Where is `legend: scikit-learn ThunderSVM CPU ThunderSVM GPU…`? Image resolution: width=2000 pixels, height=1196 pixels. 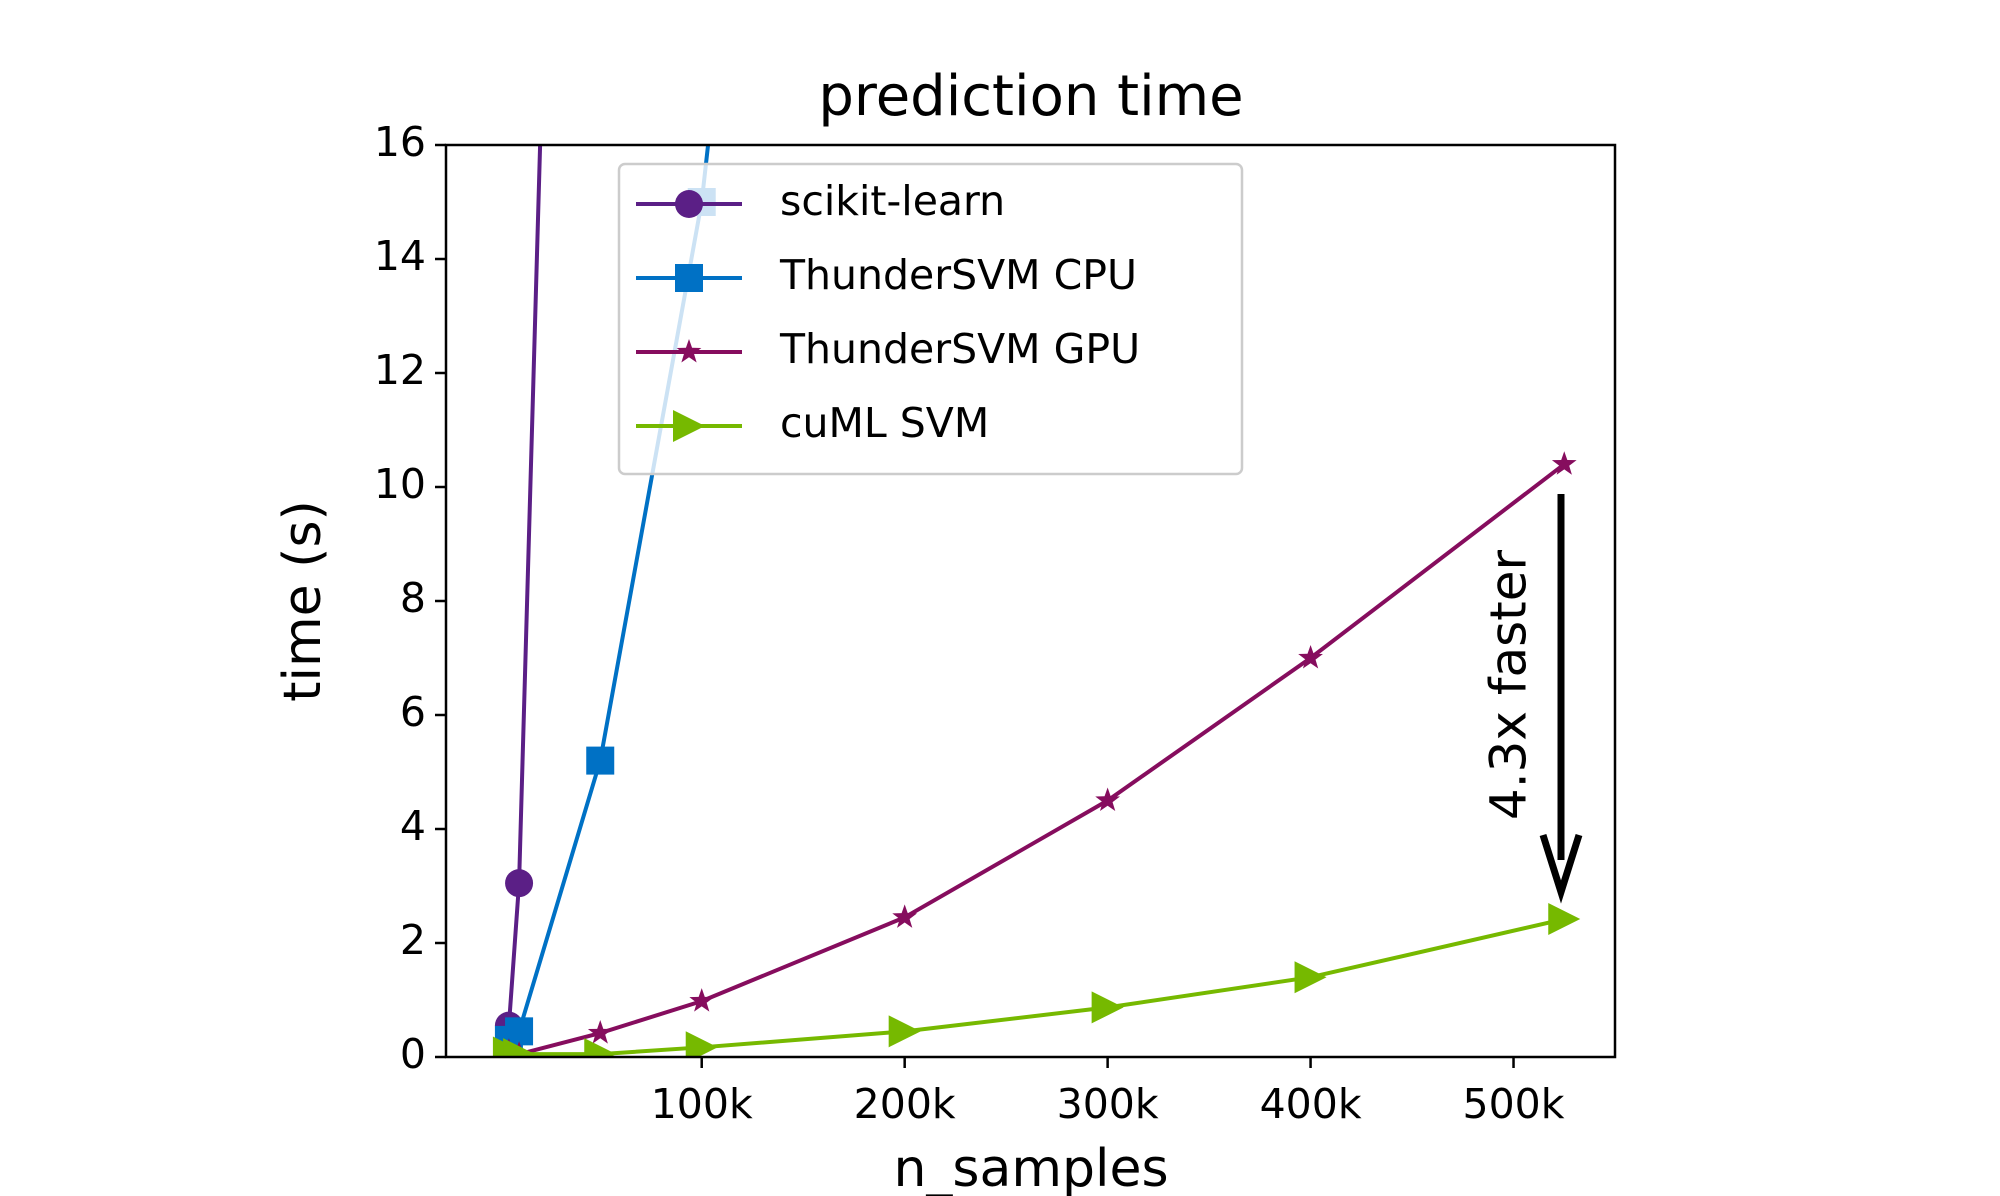 legend: scikit-learn ThunderSVM CPU ThunderSVM GPU… is located at coordinates (930, 319).